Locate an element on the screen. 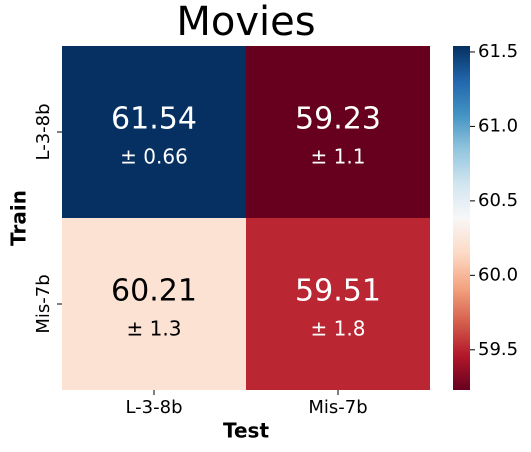  cell-value: 59.23 is located at coordinates (338, 119).